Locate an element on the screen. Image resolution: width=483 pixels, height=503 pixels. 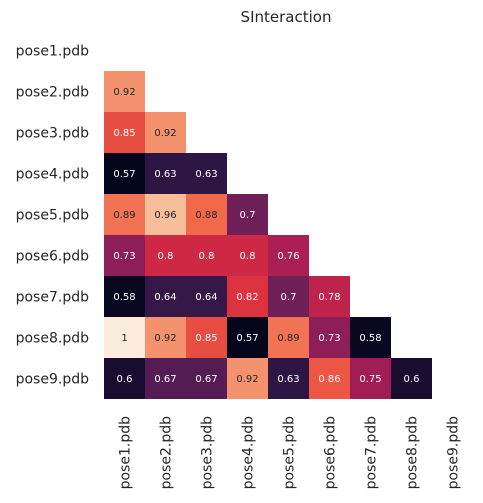
y-tick-label: pose1.pdb is located at coordinates (52, 52).